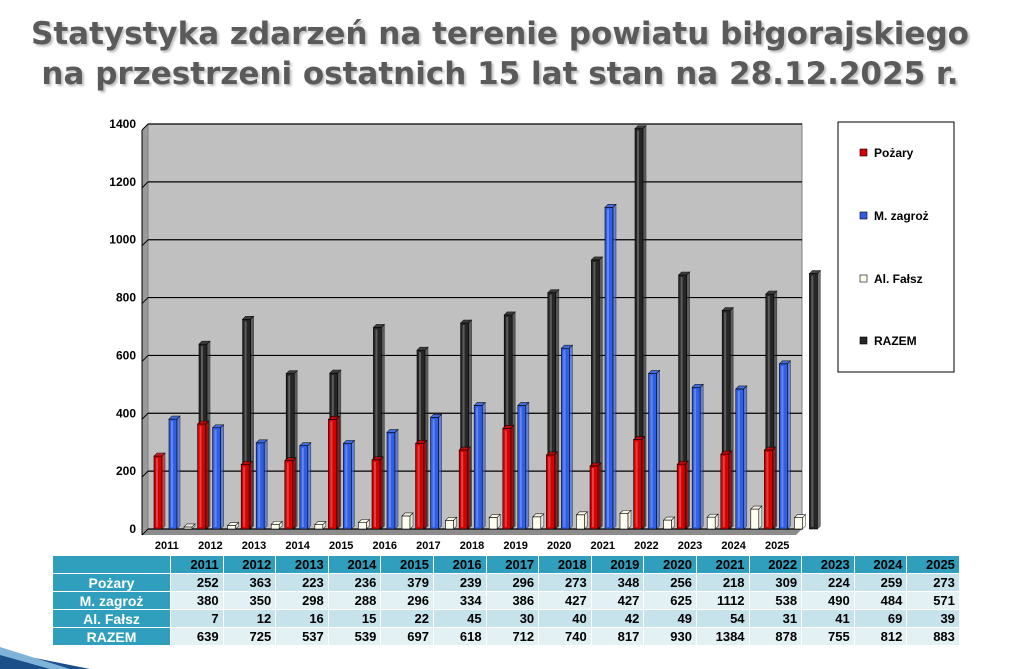  What do you see at coordinates (722, 564) in the screenshot?
I see `table-header-year: 2021` at bounding box center [722, 564].